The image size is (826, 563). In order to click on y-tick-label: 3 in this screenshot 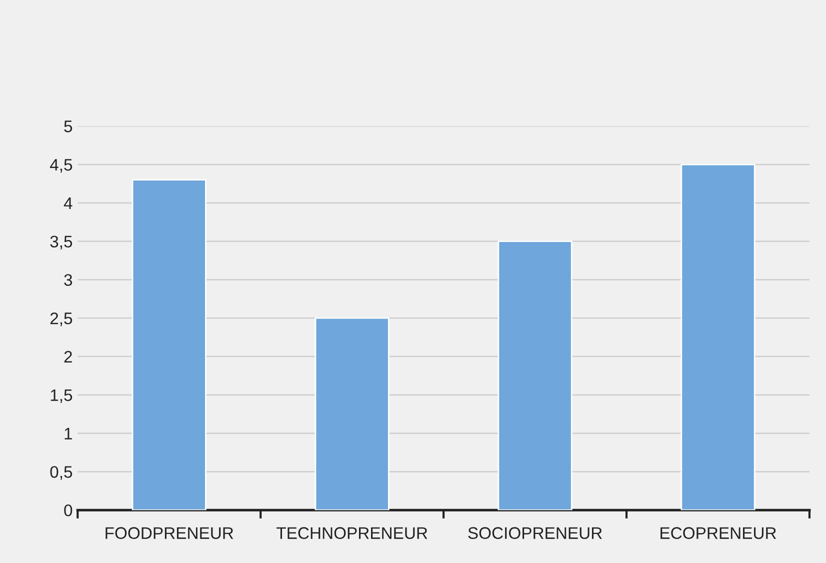, I will do `click(68, 280)`.